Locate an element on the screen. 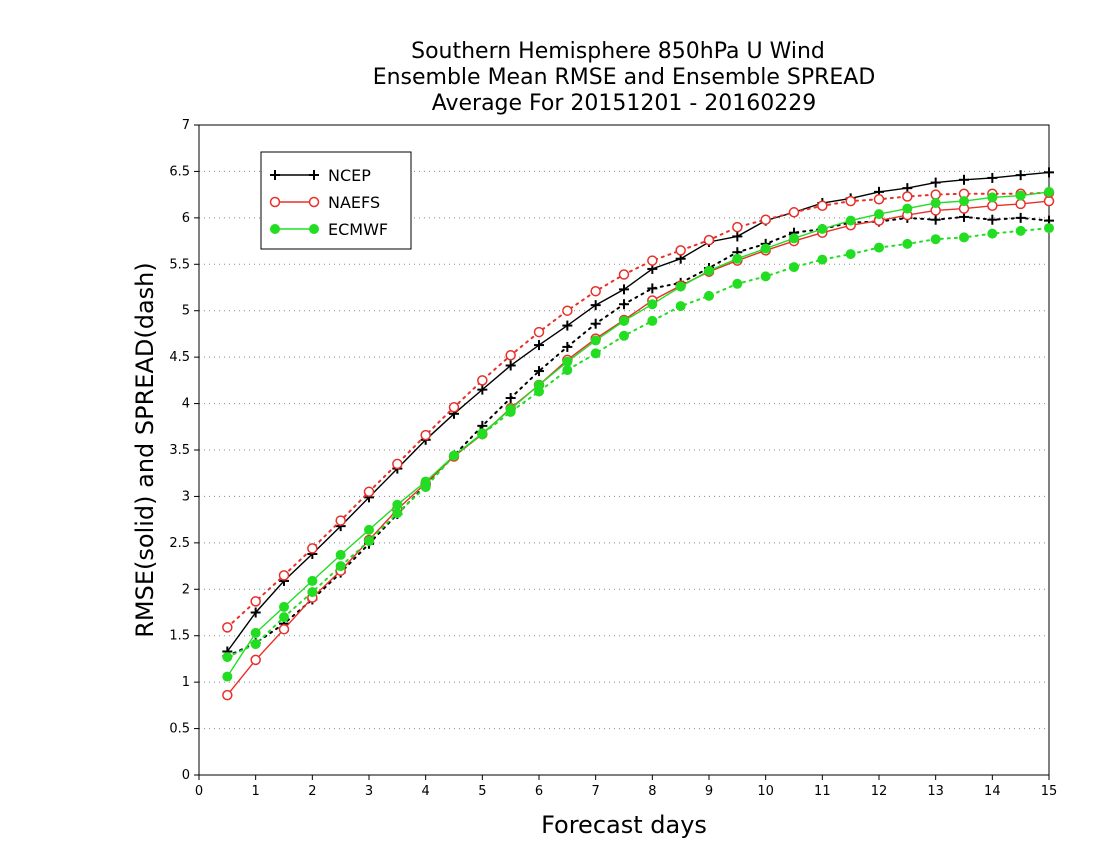 Image resolution: width=1100 pixels, height=850 pixels. legend-marker-naefs is located at coordinates (275, 202).